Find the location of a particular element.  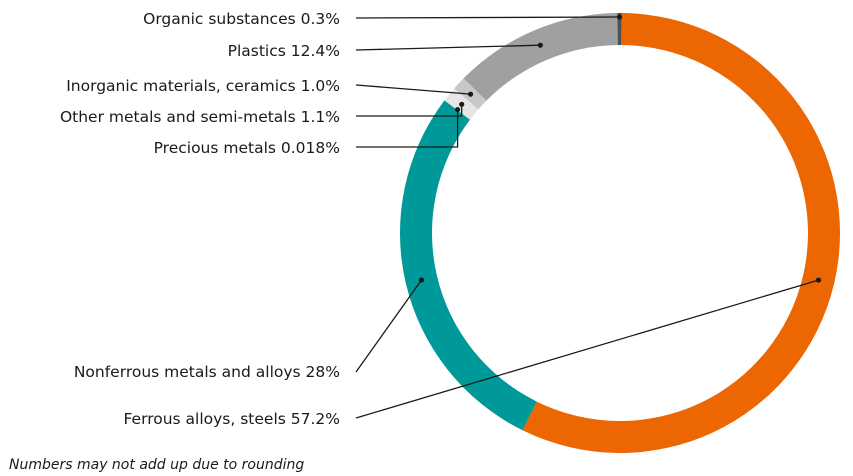

label-other-metals: Other metals and semi-metals 1.1% is located at coordinates (200, 117).